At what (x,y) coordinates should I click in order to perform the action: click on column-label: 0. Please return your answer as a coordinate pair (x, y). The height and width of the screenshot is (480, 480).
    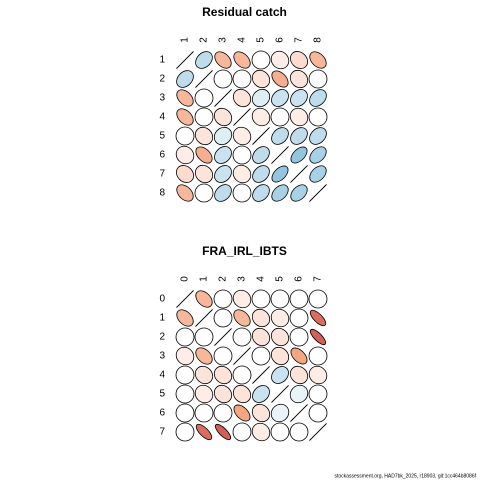
    Looking at the image, I should click on (185, 279).